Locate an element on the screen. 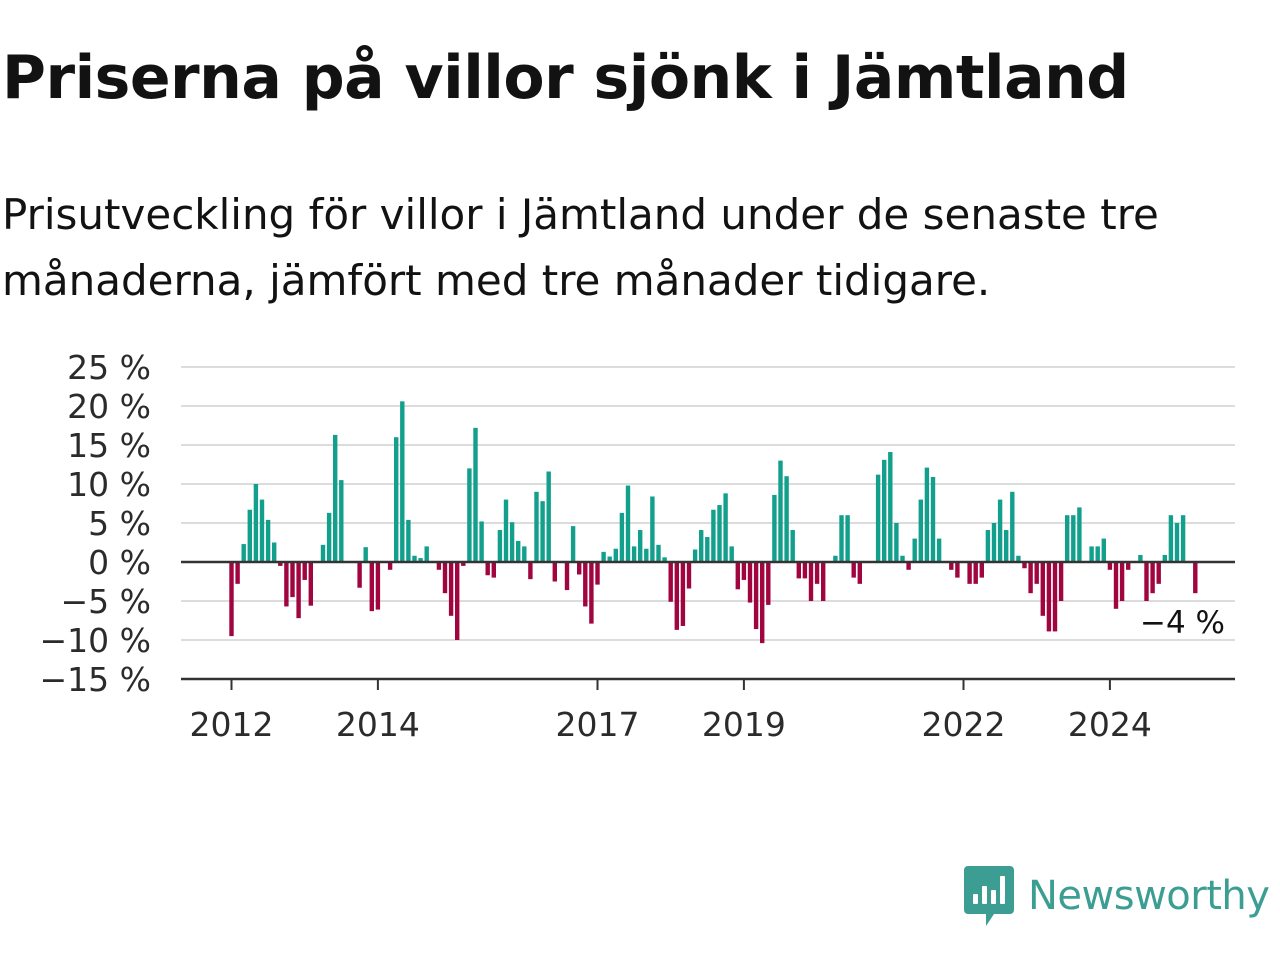 Image resolution: width=1280 pixels, height=960 pixels. x-tick-label: 2019 is located at coordinates (744, 724).